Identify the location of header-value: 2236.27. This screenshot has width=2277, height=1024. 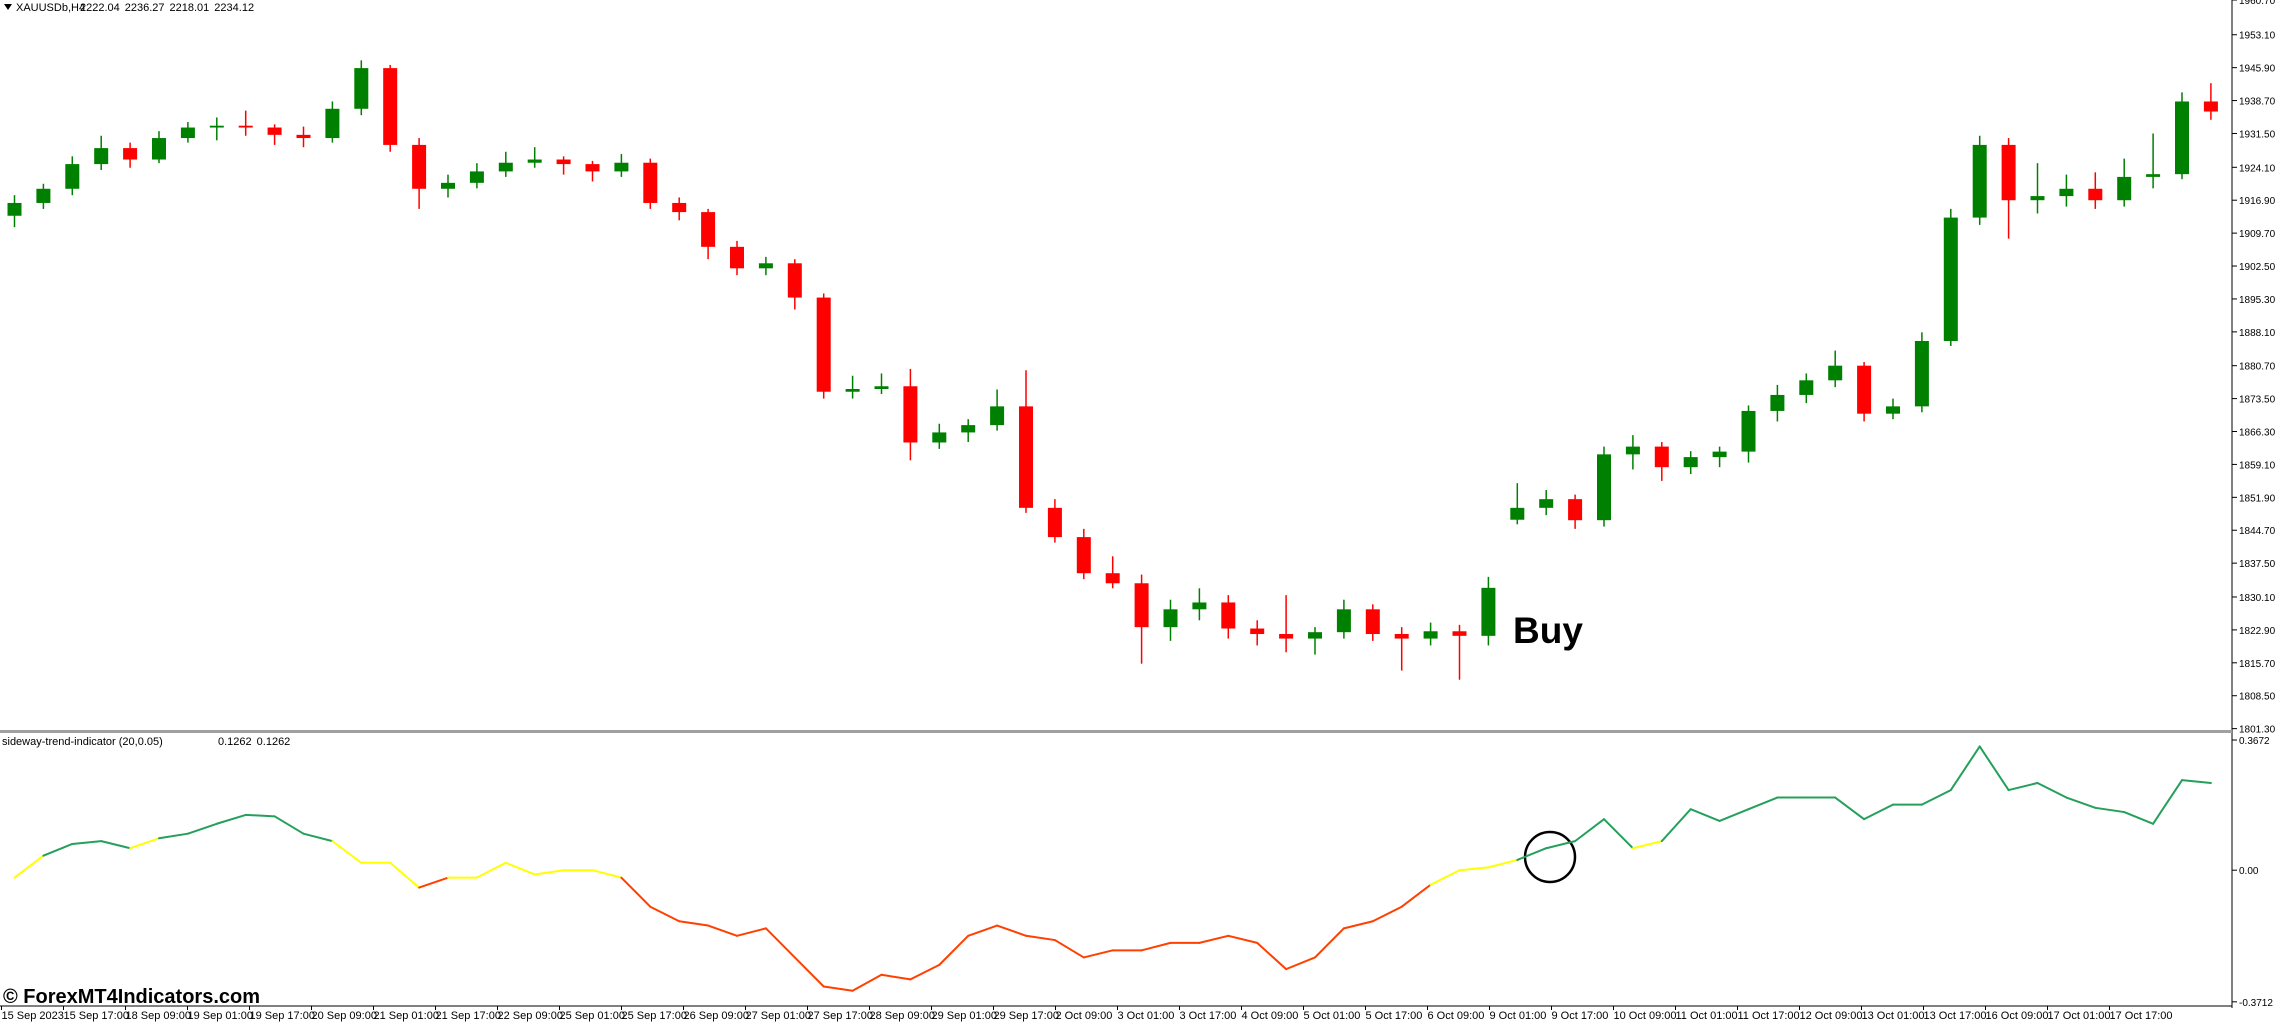
(145, 8).